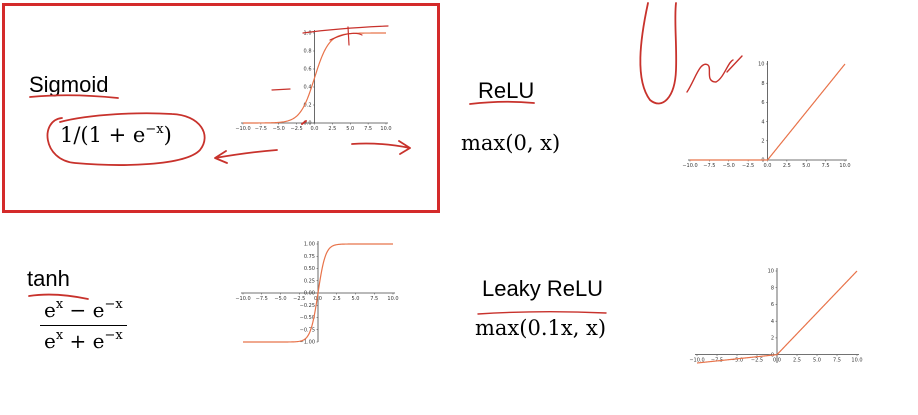 The image size is (918, 415). Describe the element at coordinates (315, 129) in the screenshot. I see `sigmoid-x-tick-label: 0.0` at that location.